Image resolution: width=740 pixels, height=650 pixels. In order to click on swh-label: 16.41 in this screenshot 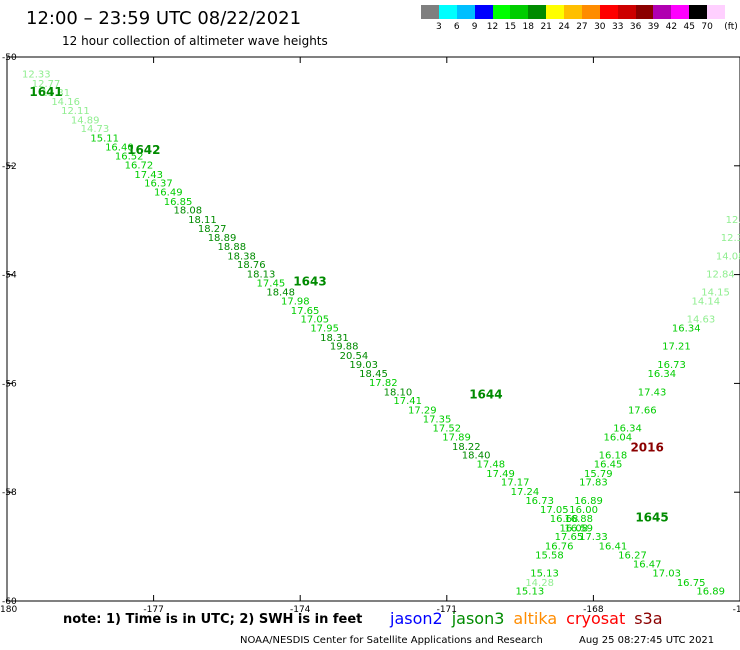, I will do `click(613, 546)`.